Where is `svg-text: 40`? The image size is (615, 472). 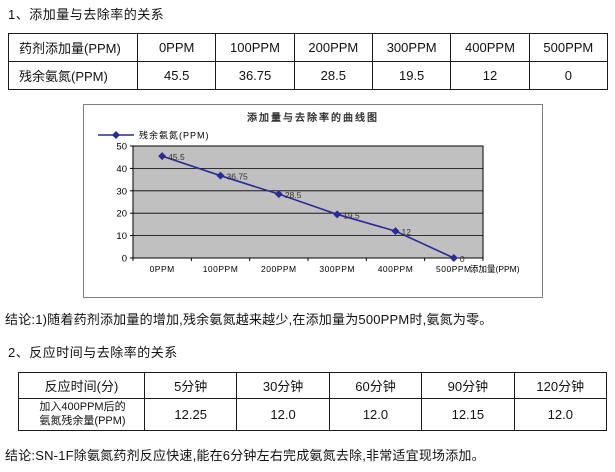 svg-text: 40 is located at coordinates (121, 169).